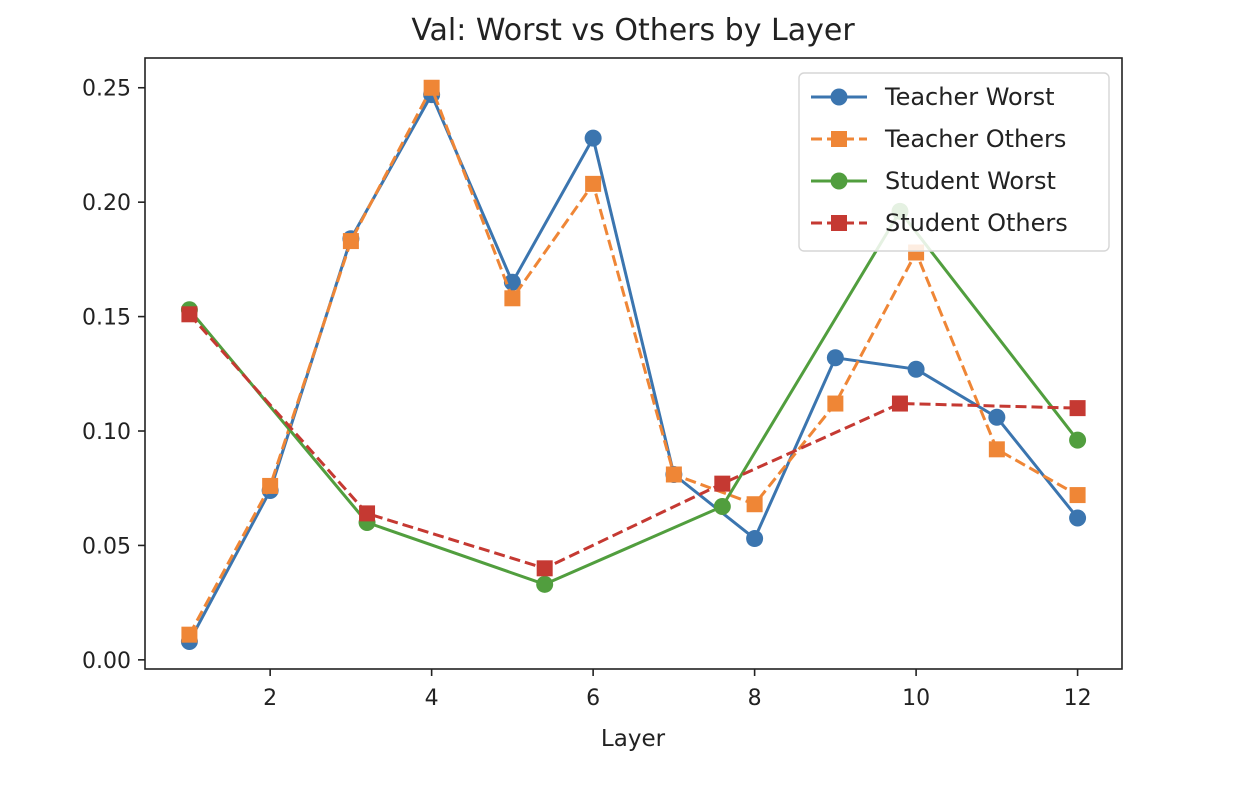 The image size is (1236, 792). Describe the element at coordinates (755, 698) in the screenshot. I see `x-tick-label: 8` at that location.